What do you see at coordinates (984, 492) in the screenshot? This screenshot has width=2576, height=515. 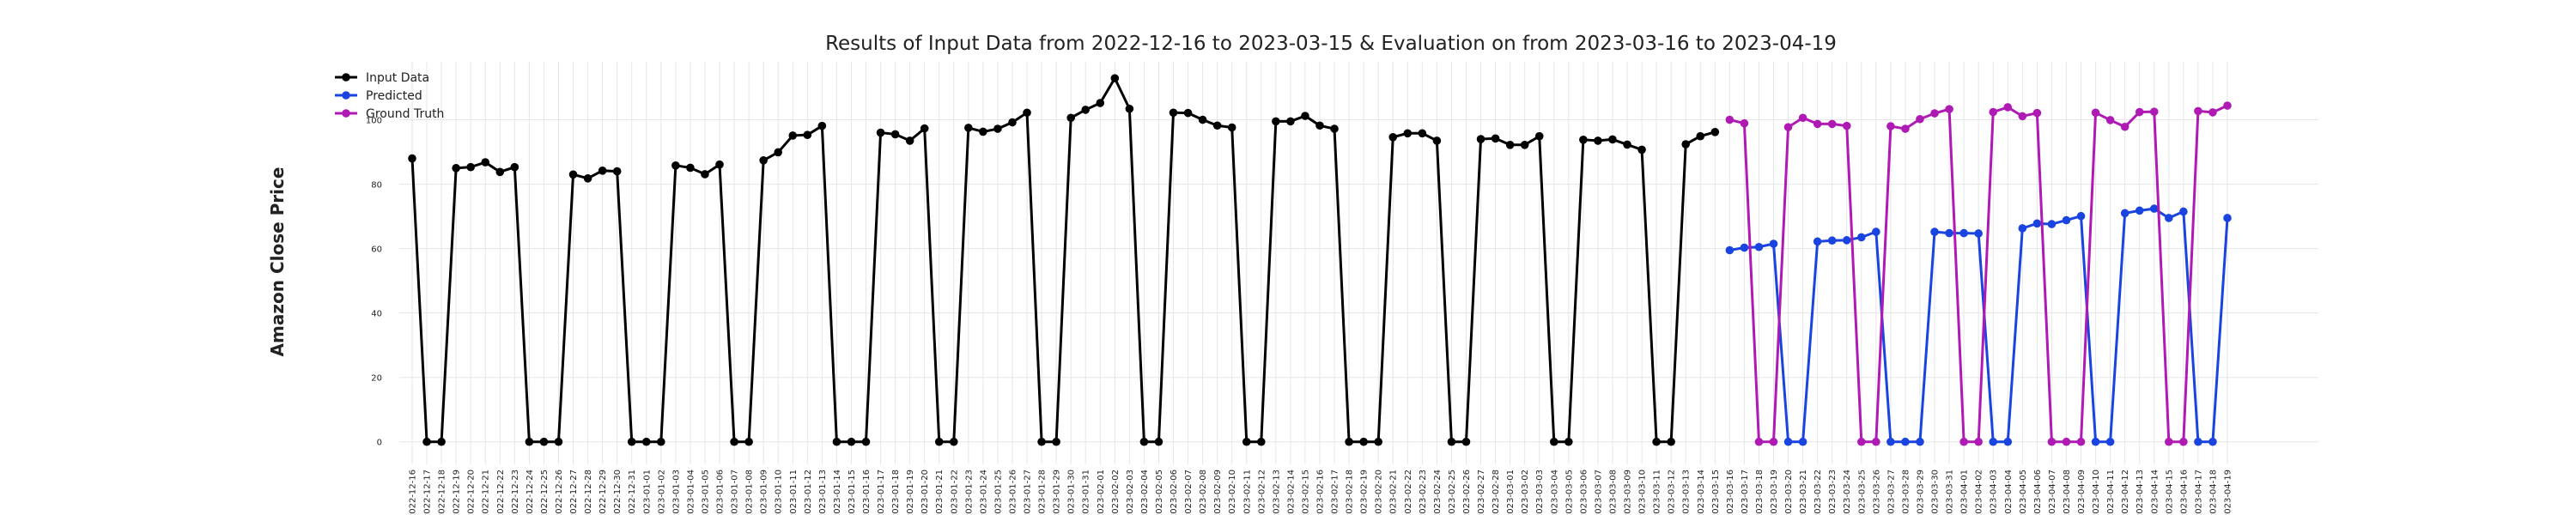 I see `x-tick-label: 2023-01-24` at bounding box center [984, 492].